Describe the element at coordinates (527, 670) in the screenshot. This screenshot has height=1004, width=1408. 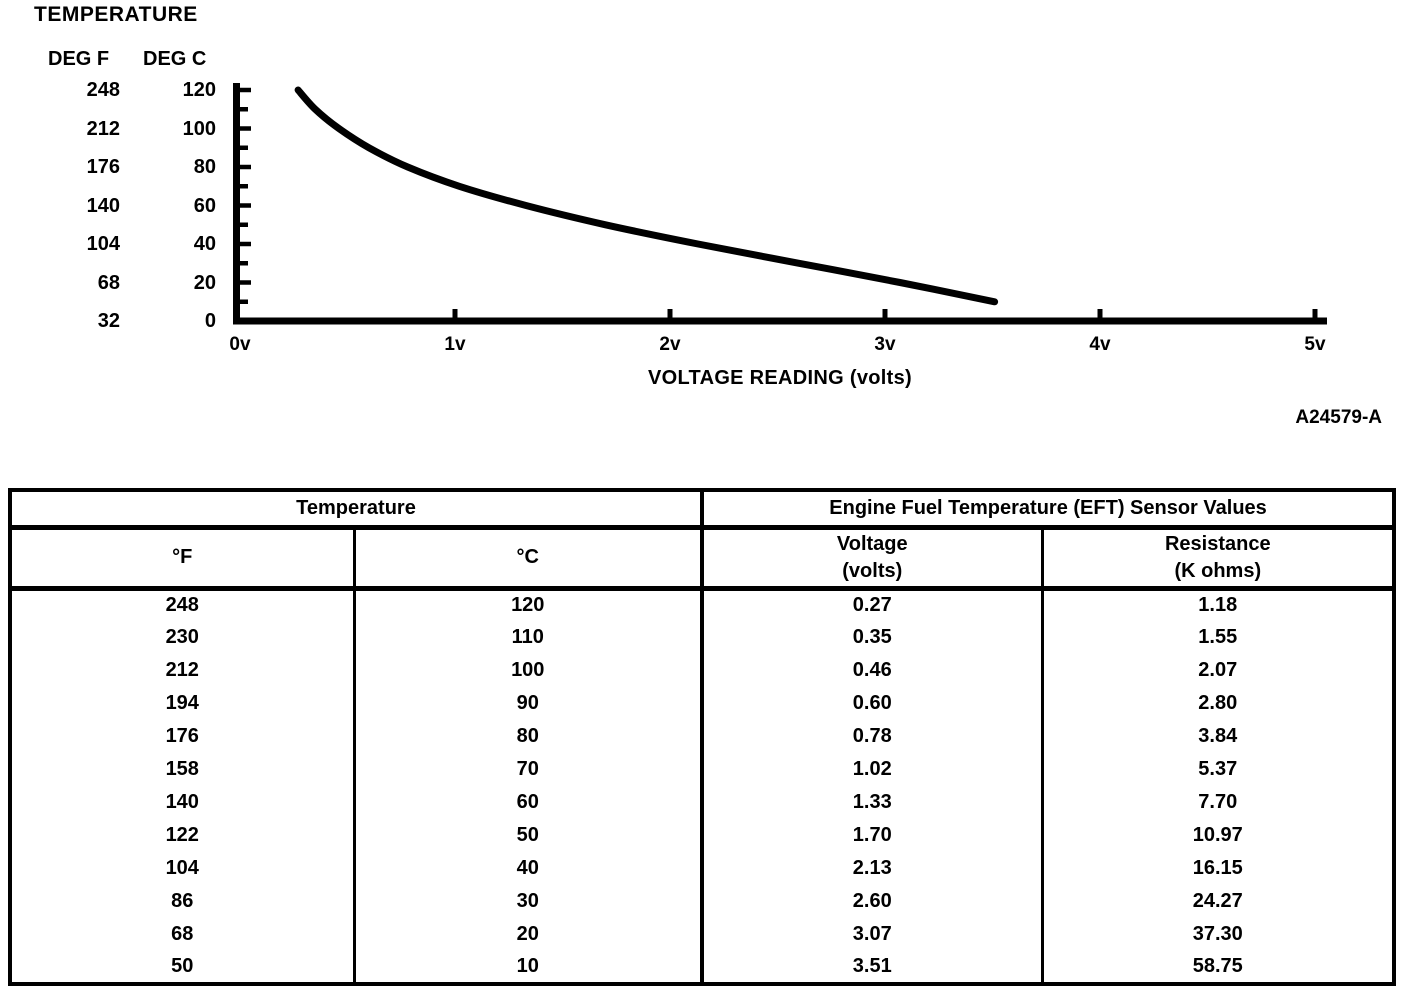
I see `deg-c-value: 100` at that location.